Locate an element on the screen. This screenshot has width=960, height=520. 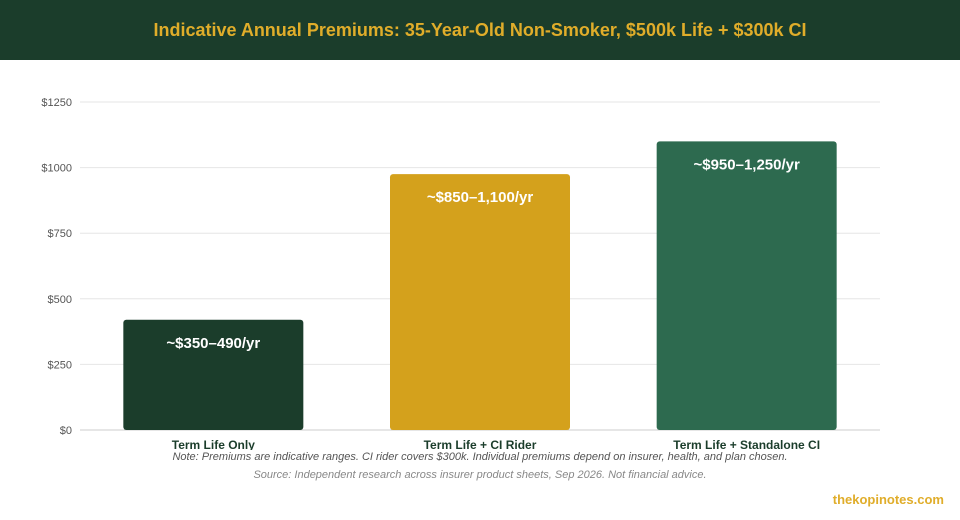
x-category-label: Term Life Only is located at coordinates (213, 444).